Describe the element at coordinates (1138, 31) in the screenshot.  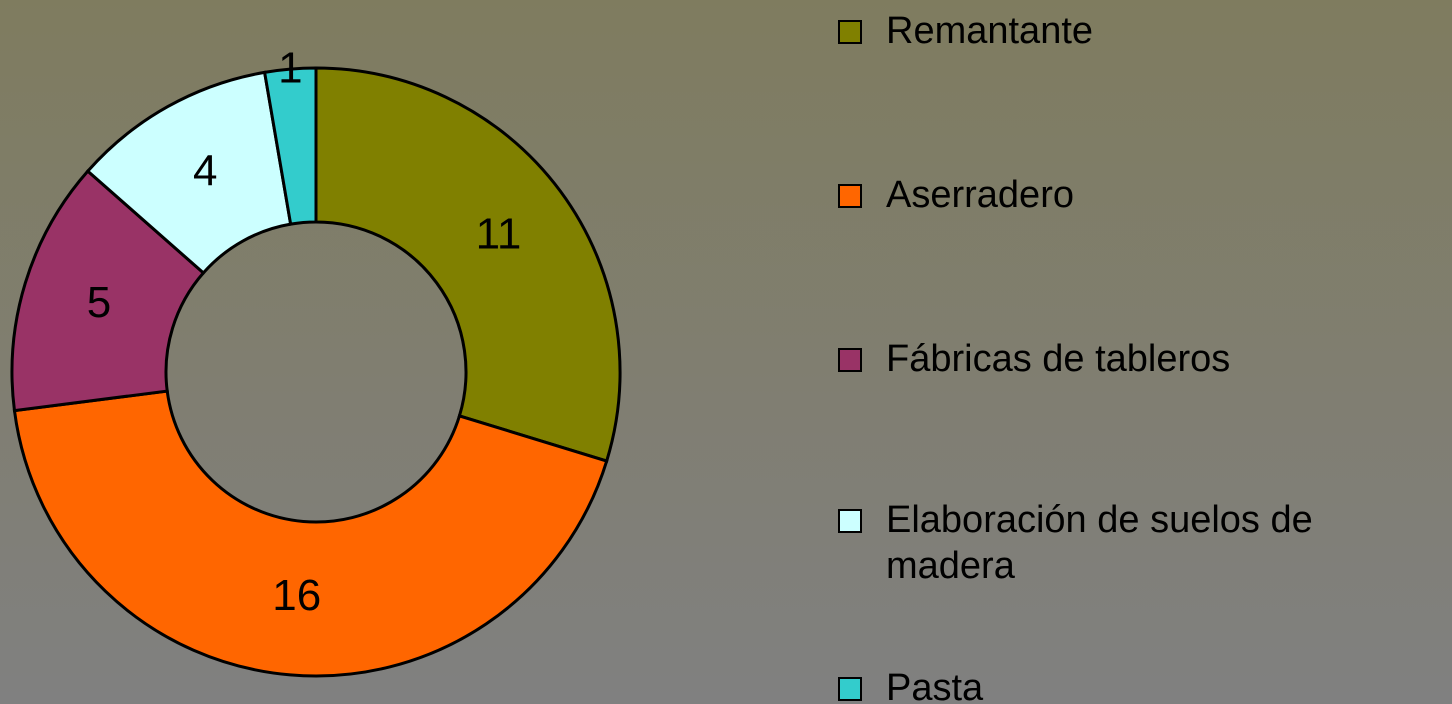
I see `legend-item: Remantante` at that location.